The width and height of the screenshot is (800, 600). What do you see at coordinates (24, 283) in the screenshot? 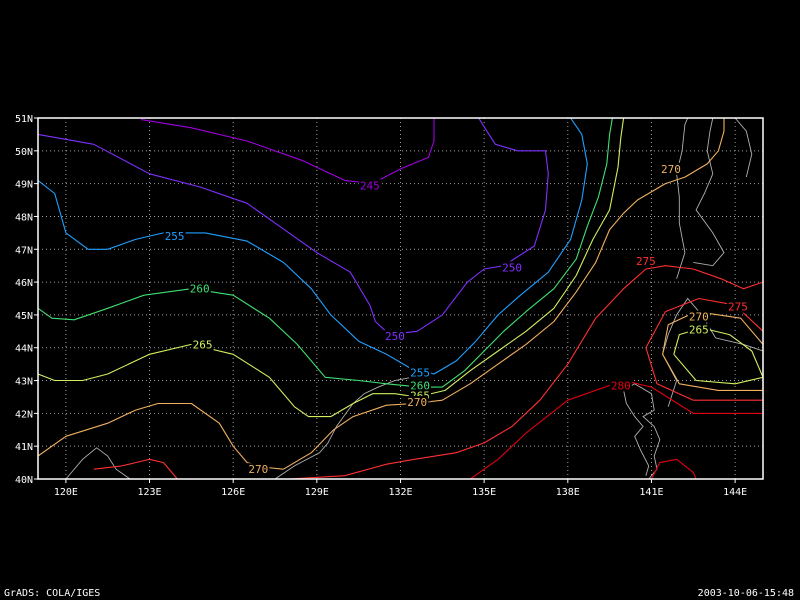
I see `y-tick-label: 46N` at bounding box center [24, 283].